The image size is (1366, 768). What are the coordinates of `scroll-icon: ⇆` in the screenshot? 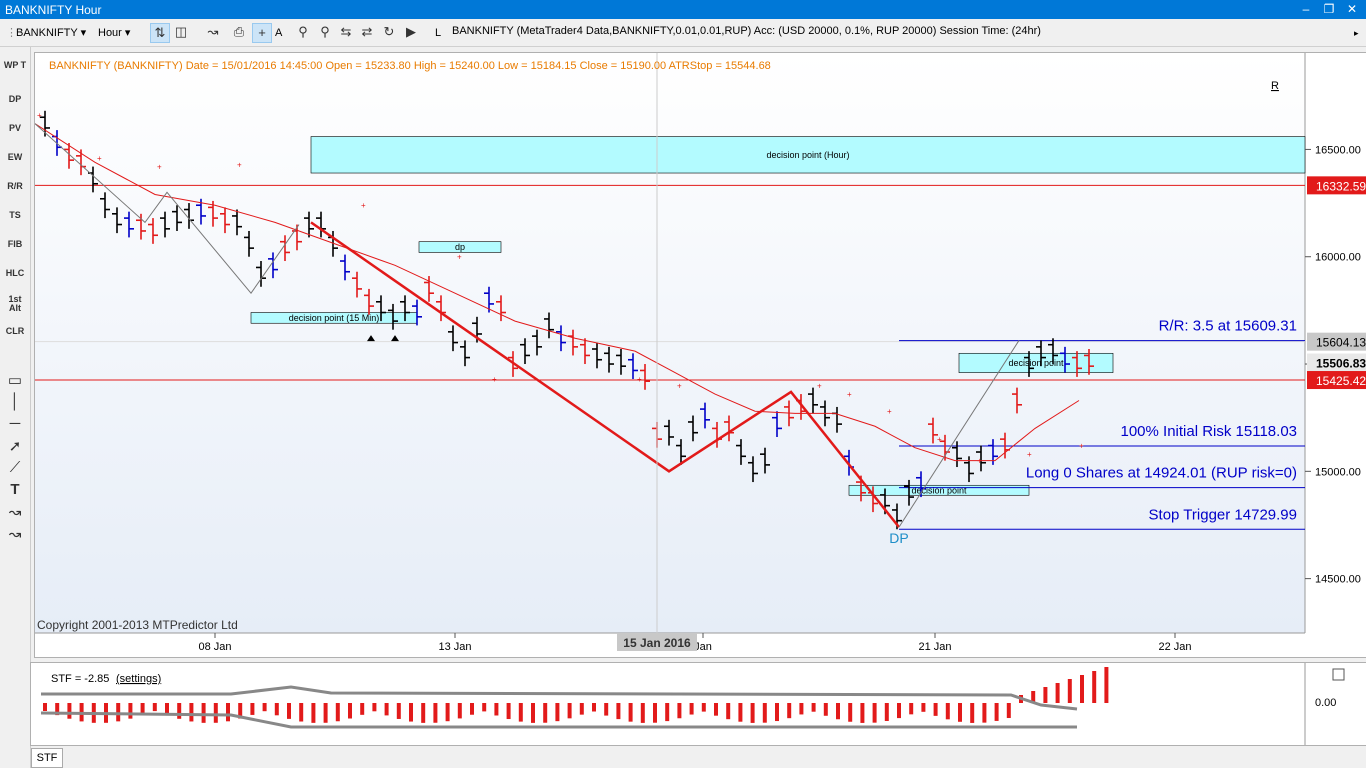 It's located at (346, 31).